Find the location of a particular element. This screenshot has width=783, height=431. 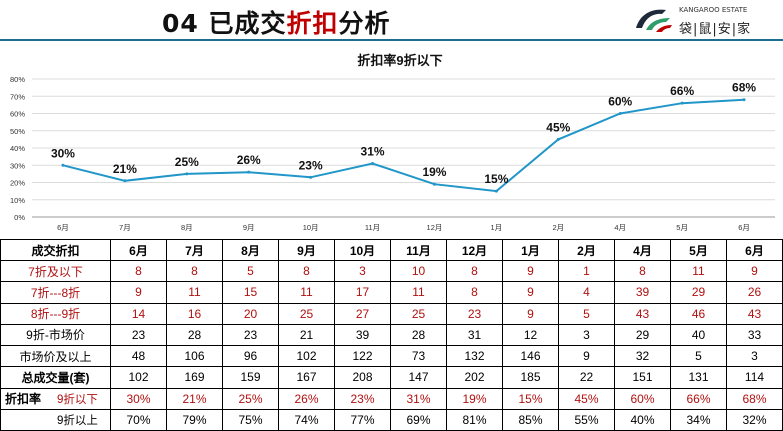

table-row: 7折---8折 9 11 15 11 17 11 8 9 4 39 29 26 is located at coordinates (391, 292).